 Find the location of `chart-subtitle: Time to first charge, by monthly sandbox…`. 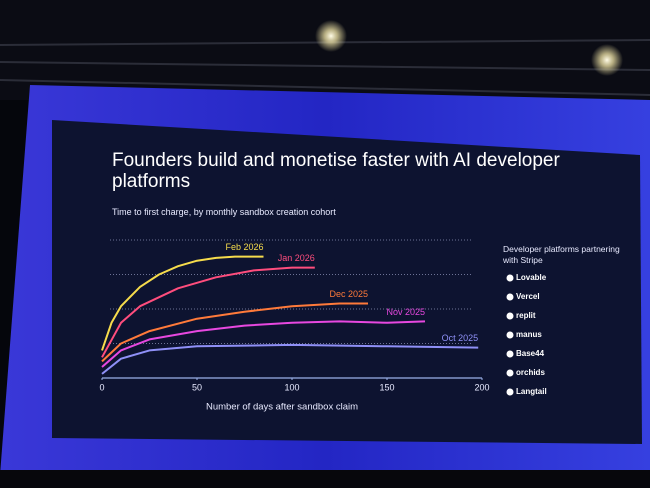

chart-subtitle: Time to first charge, by monthly sandbox… is located at coordinates (224, 212).